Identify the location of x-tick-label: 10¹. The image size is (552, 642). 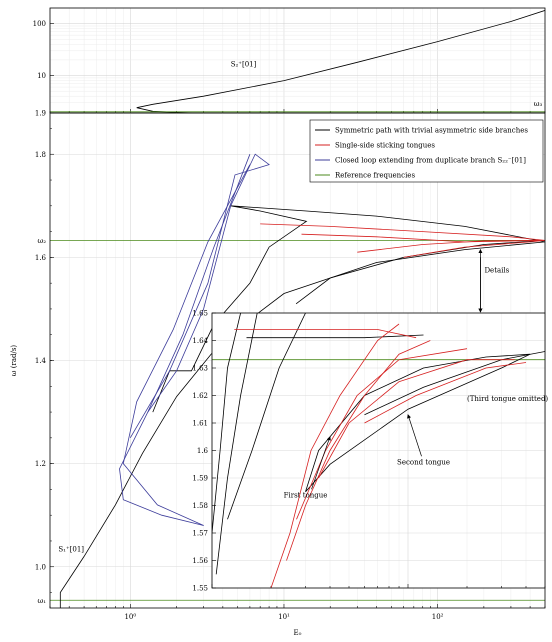
(284, 617).